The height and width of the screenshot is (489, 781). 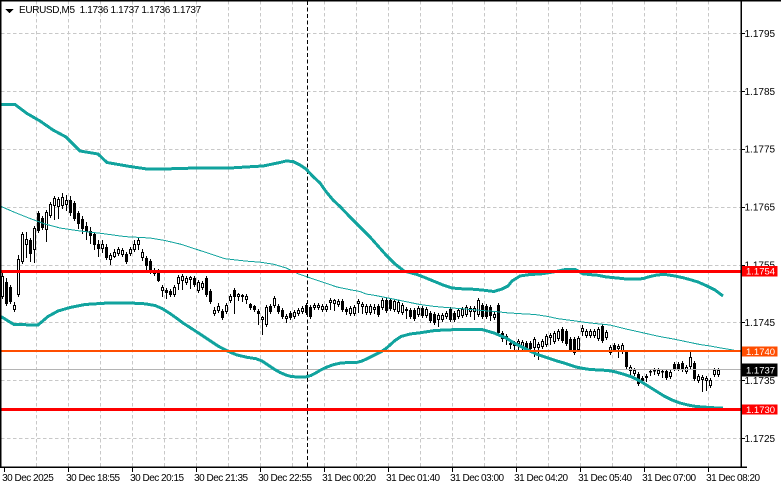 I want to click on svg-text: 1.1755, so click(x=760, y=265).